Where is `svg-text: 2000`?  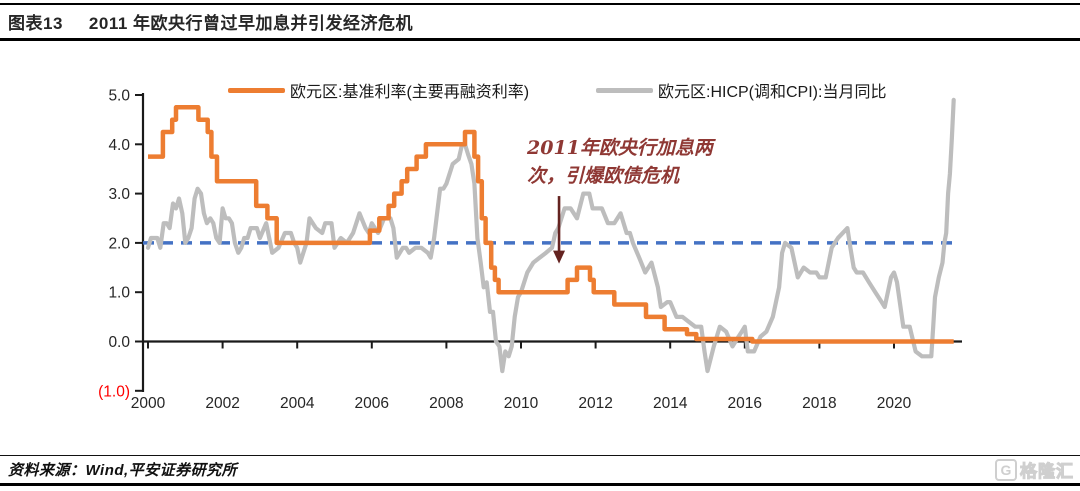 svg-text: 2000 is located at coordinates (148, 403).